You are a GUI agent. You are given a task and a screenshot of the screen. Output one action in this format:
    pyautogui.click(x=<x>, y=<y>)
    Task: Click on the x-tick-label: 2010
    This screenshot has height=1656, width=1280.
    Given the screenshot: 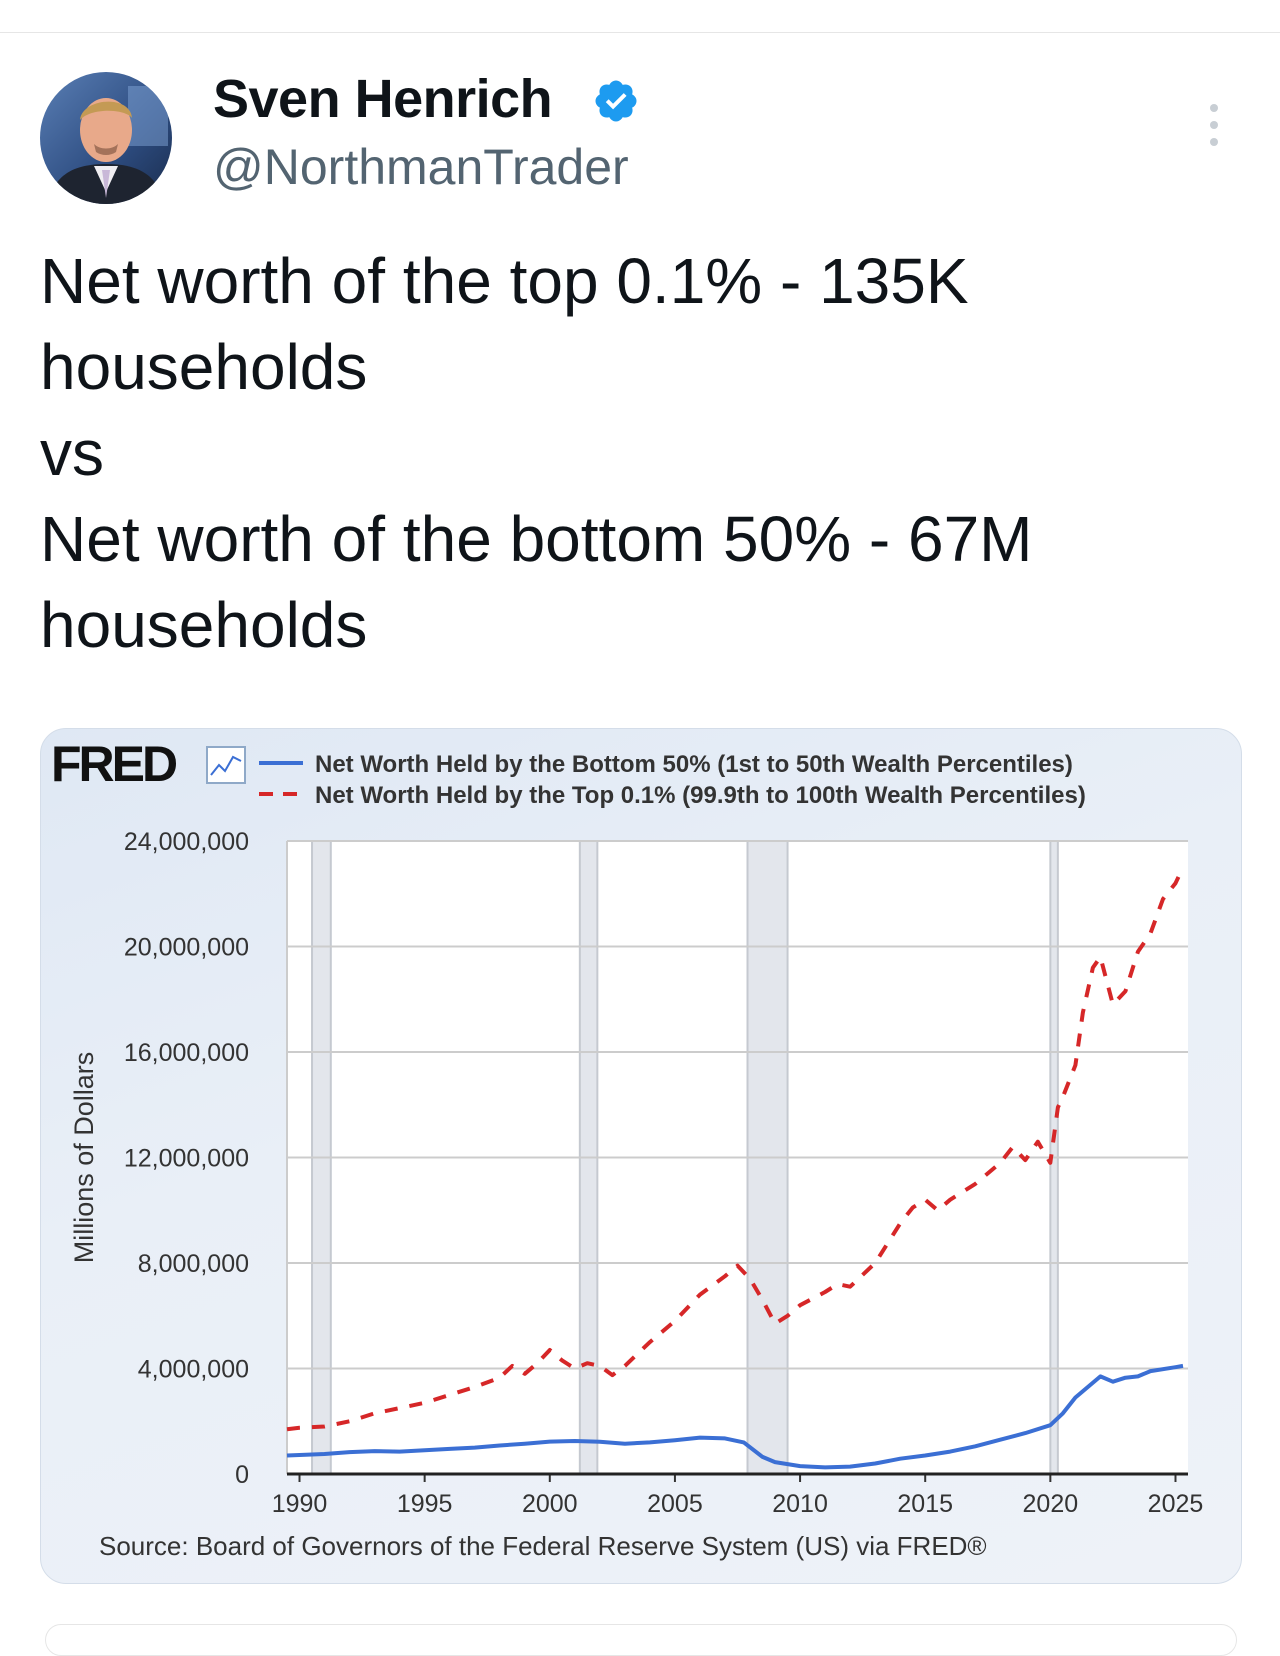 What is the action you would take?
    pyautogui.click(x=800, y=1504)
    